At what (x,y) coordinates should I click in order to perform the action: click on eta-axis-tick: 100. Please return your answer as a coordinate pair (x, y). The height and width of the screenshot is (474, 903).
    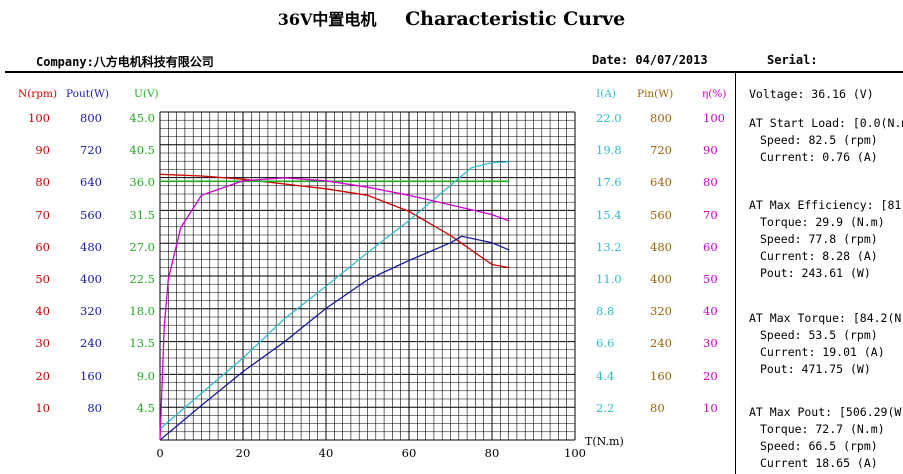
    Looking at the image, I should click on (714, 118).